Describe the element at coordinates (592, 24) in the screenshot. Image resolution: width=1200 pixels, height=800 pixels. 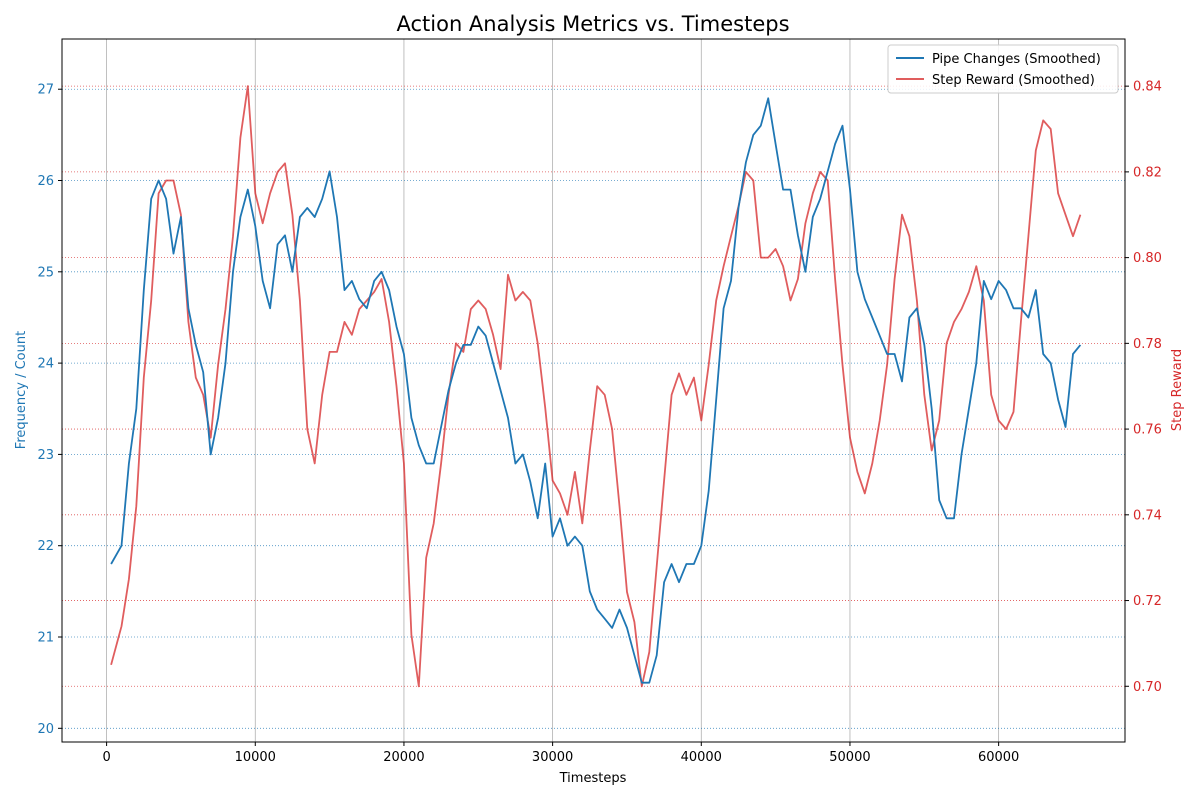
I see `chart-title: Action Analysis Metrics vs. Timesteps` at that location.